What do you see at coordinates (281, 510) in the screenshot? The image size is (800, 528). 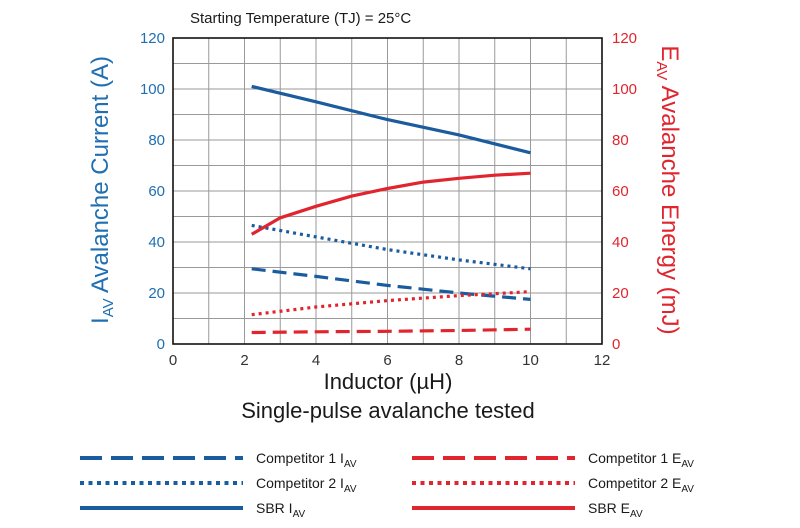 I see `legend-label: SBR IAV` at bounding box center [281, 510].